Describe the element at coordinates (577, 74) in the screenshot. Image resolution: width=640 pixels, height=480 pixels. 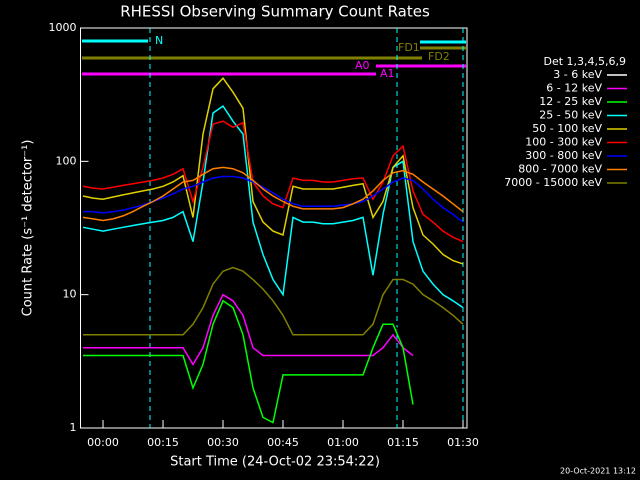
I see `legend-label: 3 - 6 keV` at that location.